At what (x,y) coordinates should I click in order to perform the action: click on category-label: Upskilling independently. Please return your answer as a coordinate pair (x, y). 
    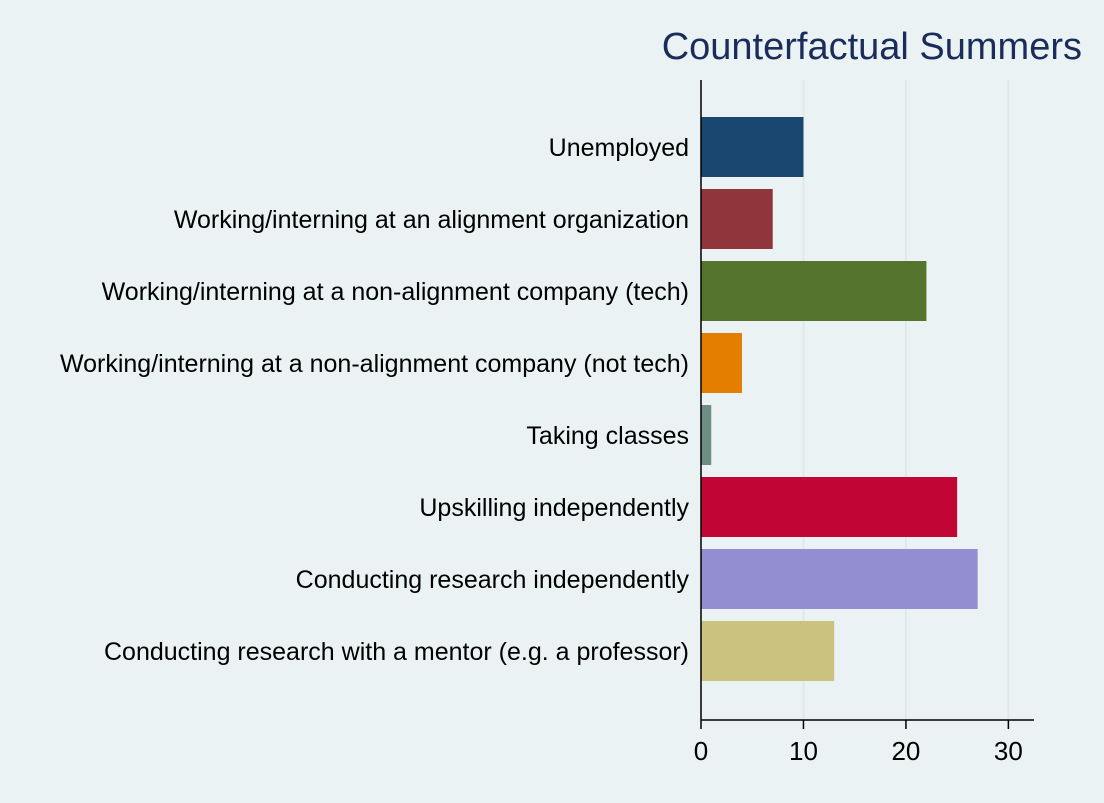
    Looking at the image, I should click on (554, 508).